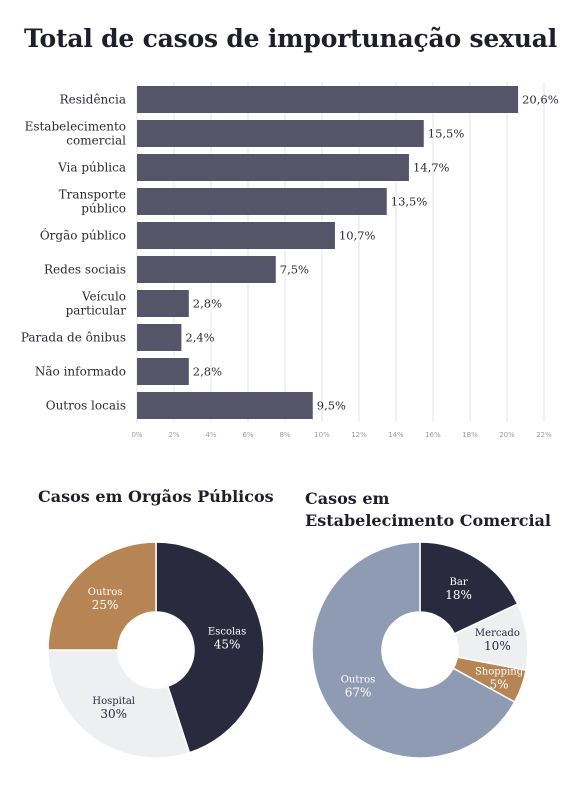 The width and height of the screenshot is (572, 800). I want to click on slice-value: 25%, so click(105, 605).